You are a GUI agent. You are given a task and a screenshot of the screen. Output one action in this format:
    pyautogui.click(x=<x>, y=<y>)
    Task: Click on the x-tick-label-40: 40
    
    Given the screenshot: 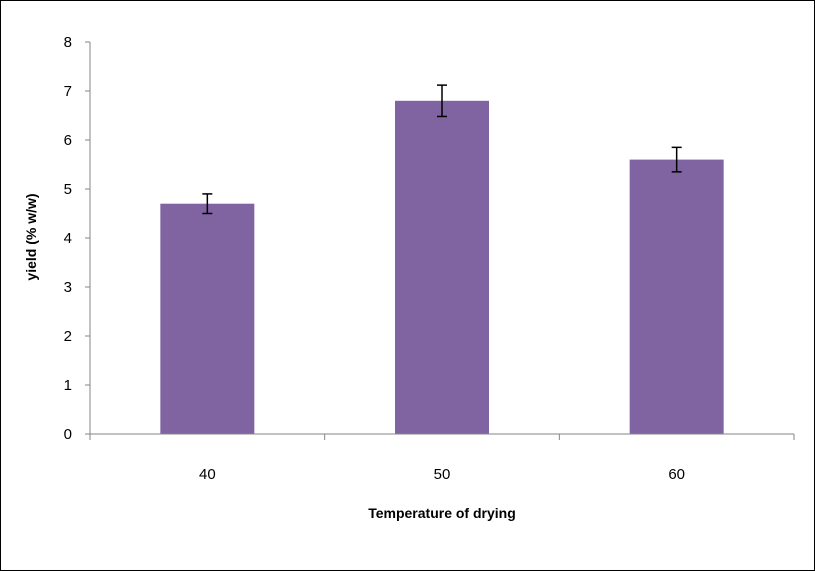 What is the action you would take?
    pyautogui.click(x=207, y=474)
    